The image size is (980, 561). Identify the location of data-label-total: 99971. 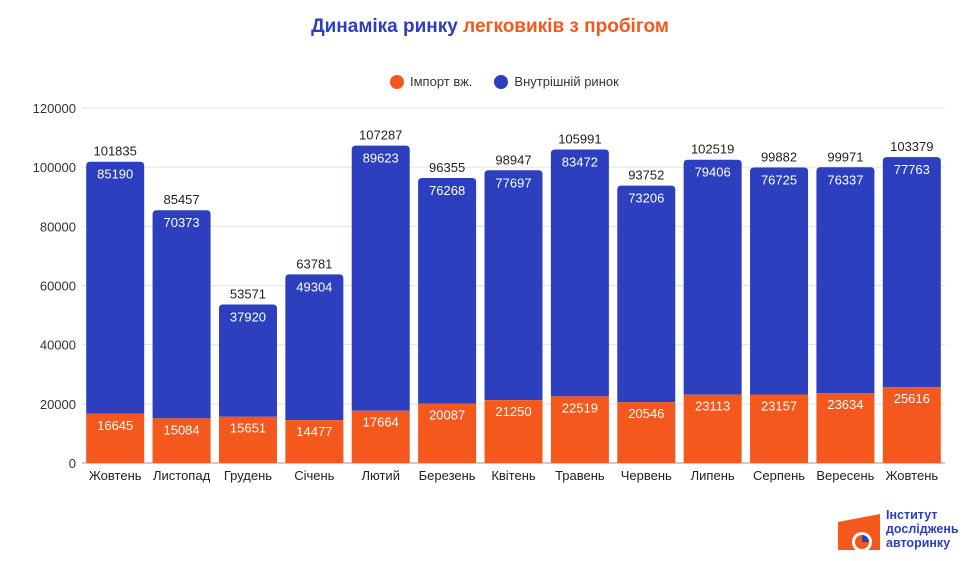
(845, 156).